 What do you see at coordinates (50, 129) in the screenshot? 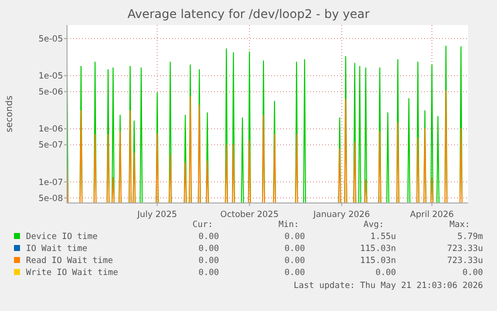
I see `y-tick-label: 1e-06` at bounding box center [50, 129].